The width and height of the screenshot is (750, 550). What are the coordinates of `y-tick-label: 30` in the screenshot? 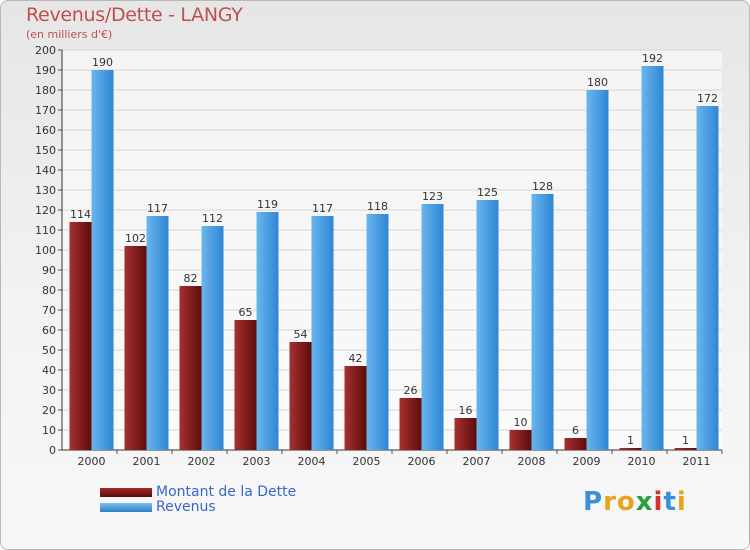 It's located at (49, 390).